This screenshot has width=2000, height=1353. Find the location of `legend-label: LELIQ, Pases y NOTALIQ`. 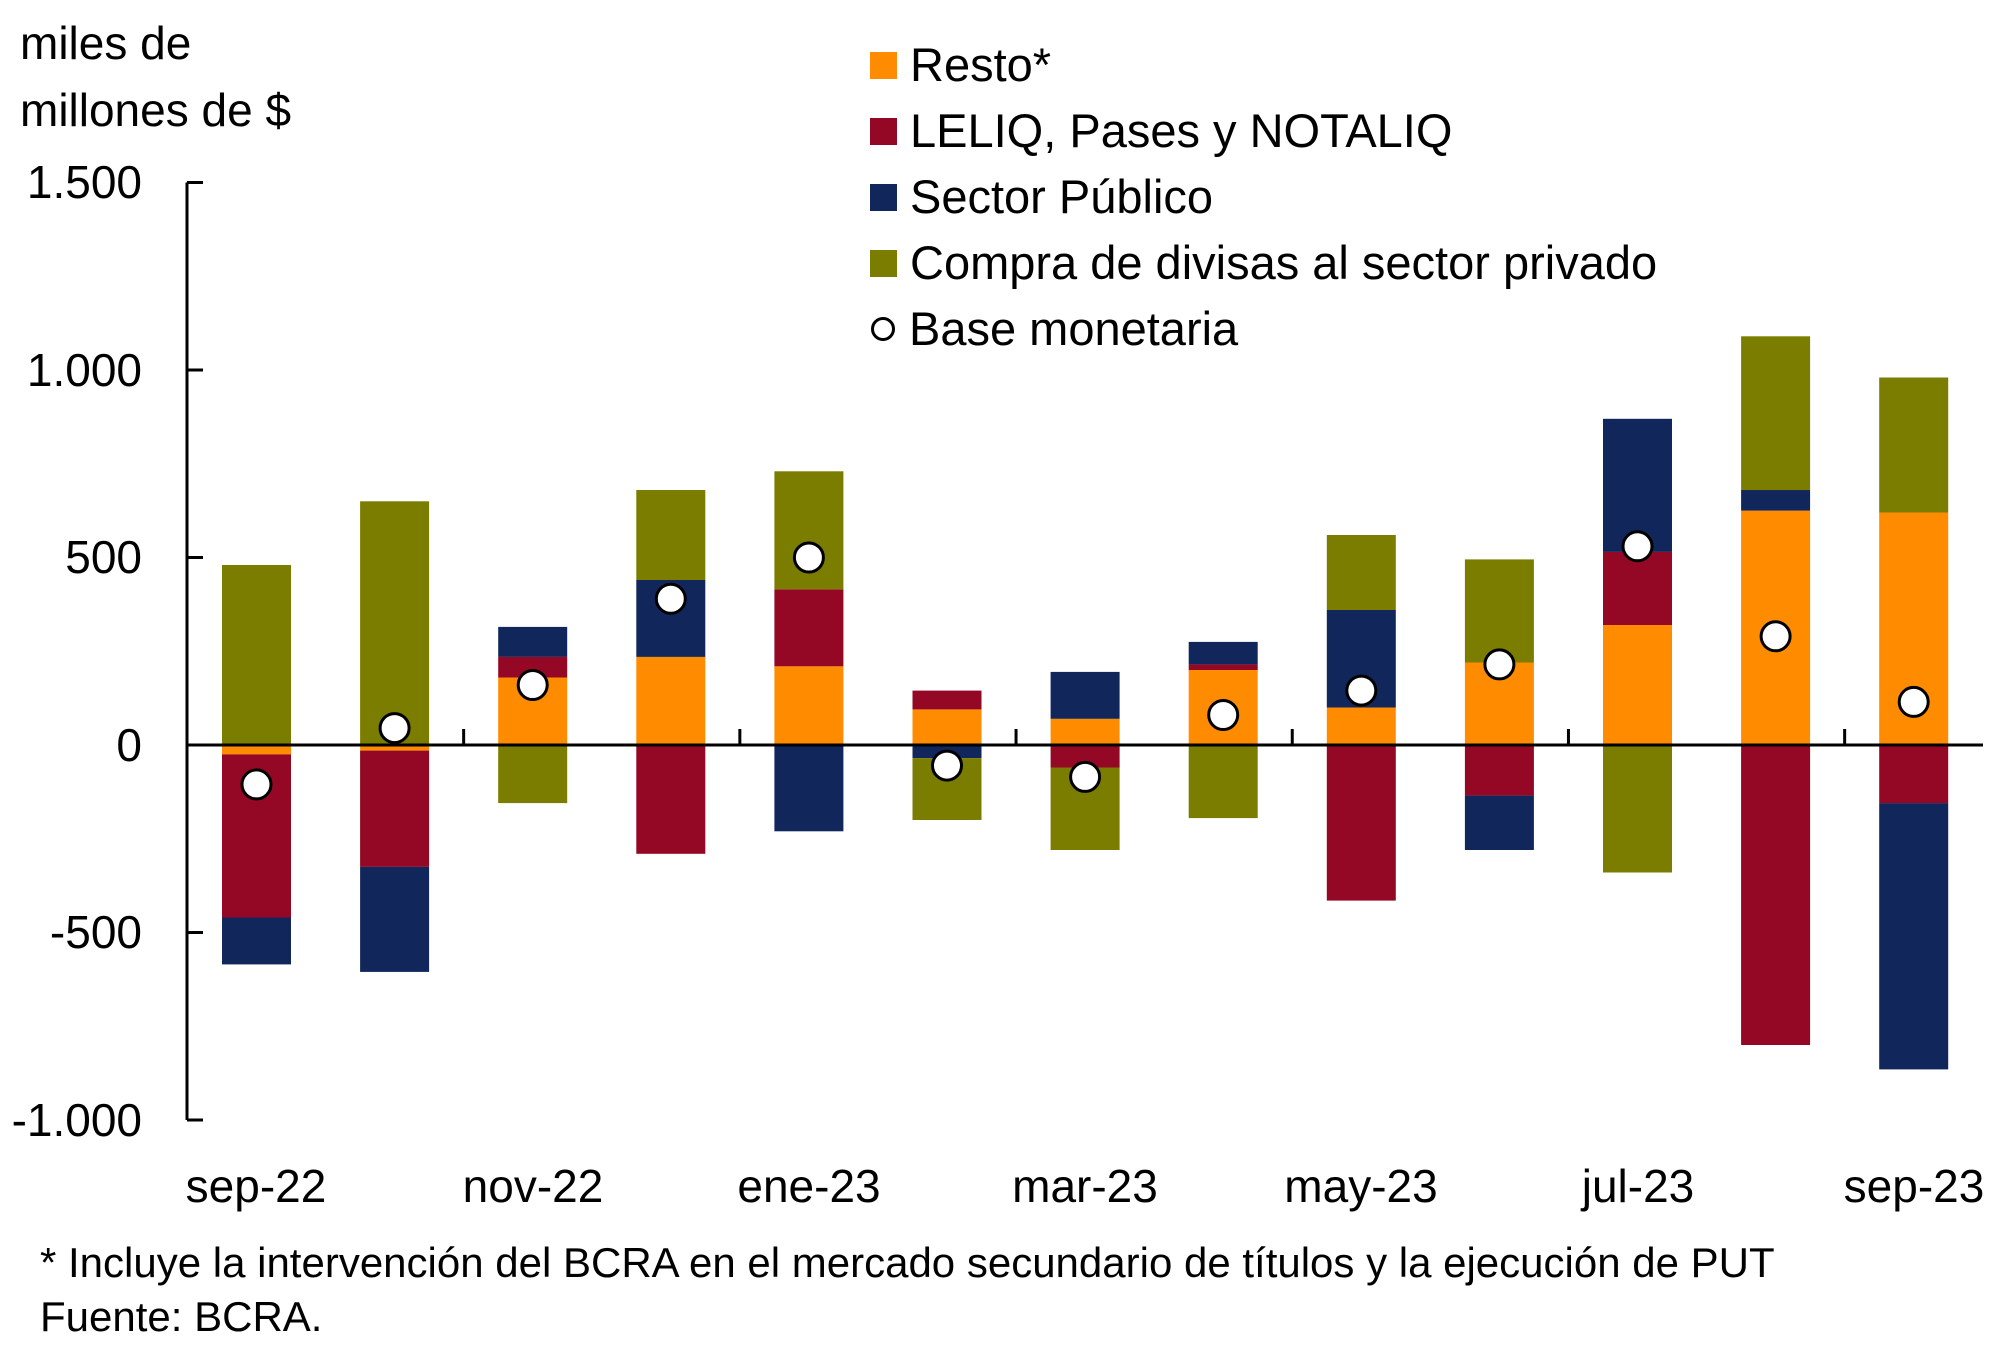

legend-label: LELIQ, Pases y NOTALIQ is located at coordinates (1181, 130).